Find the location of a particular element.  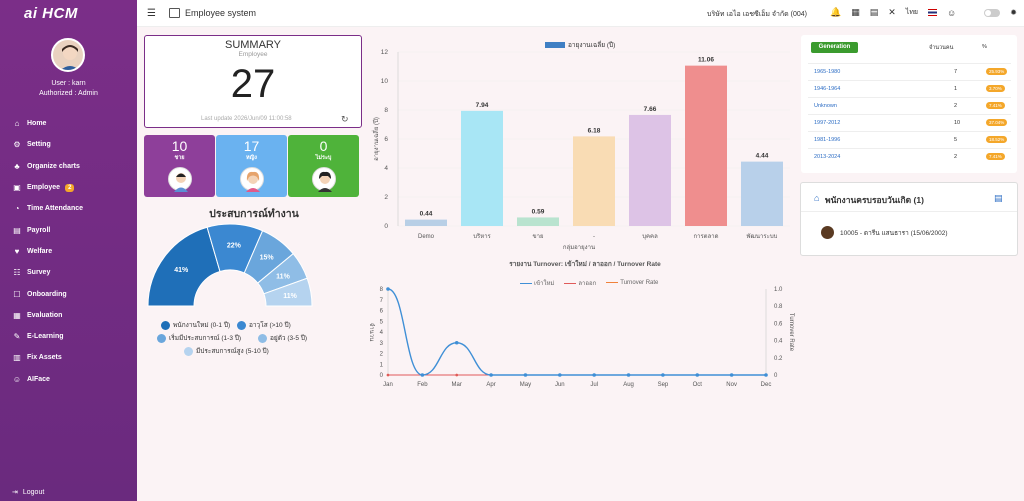

line-x-tick-label: Jan is located at coordinates (388, 385).